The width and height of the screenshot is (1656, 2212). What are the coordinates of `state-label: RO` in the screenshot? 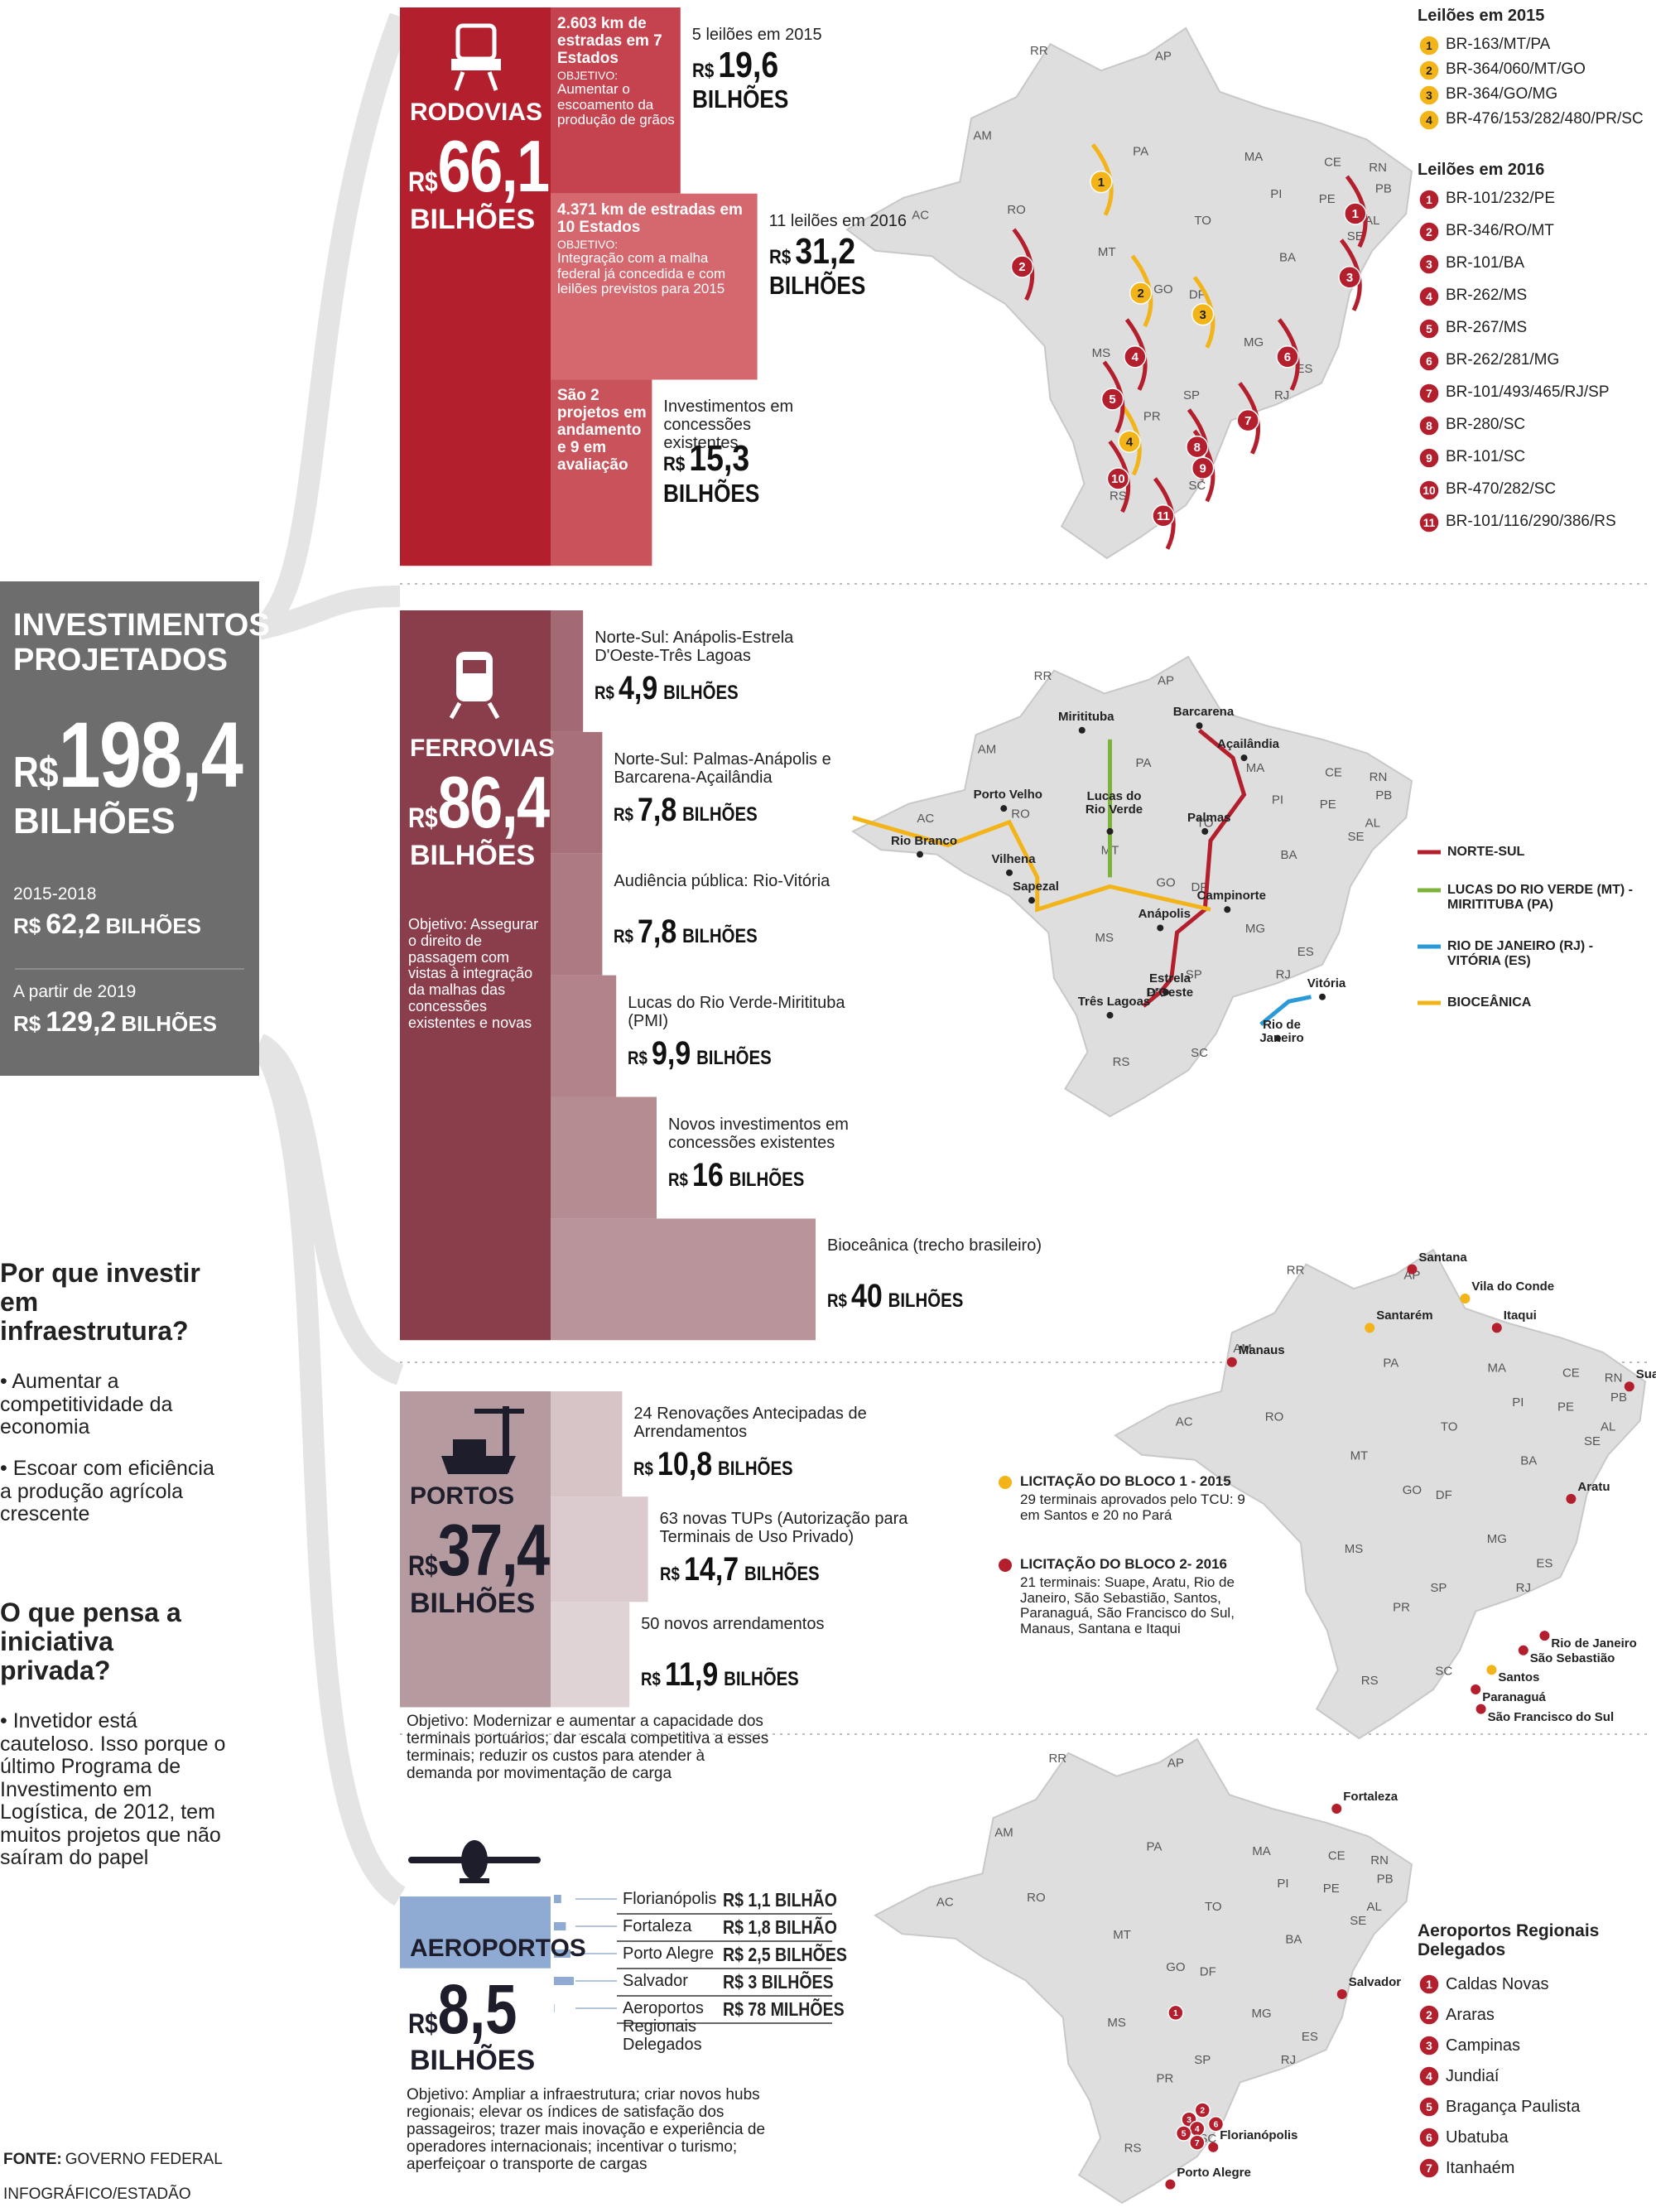 It's located at (1036, 1898).